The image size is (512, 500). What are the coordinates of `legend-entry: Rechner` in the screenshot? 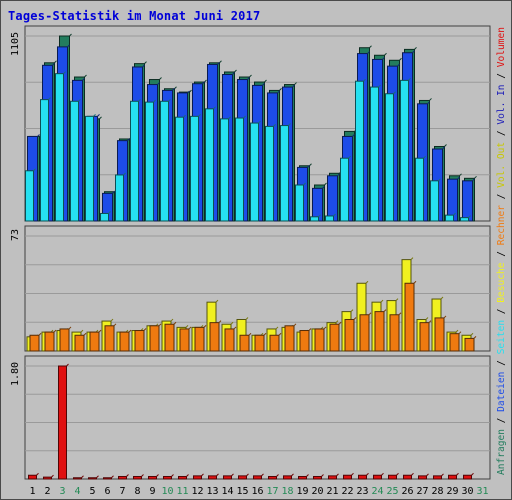 It's located at (501, 225).